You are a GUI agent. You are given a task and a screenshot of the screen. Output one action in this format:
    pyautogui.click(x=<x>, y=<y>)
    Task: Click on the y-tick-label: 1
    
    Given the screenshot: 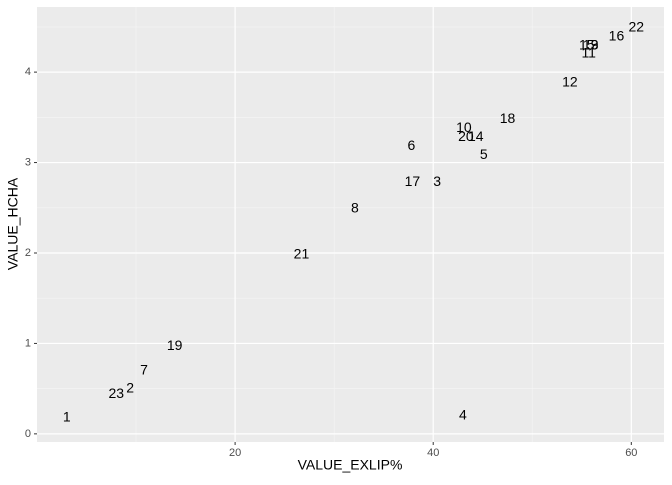 What is the action you would take?
    pyautogui.click(x=28, y=343)
    